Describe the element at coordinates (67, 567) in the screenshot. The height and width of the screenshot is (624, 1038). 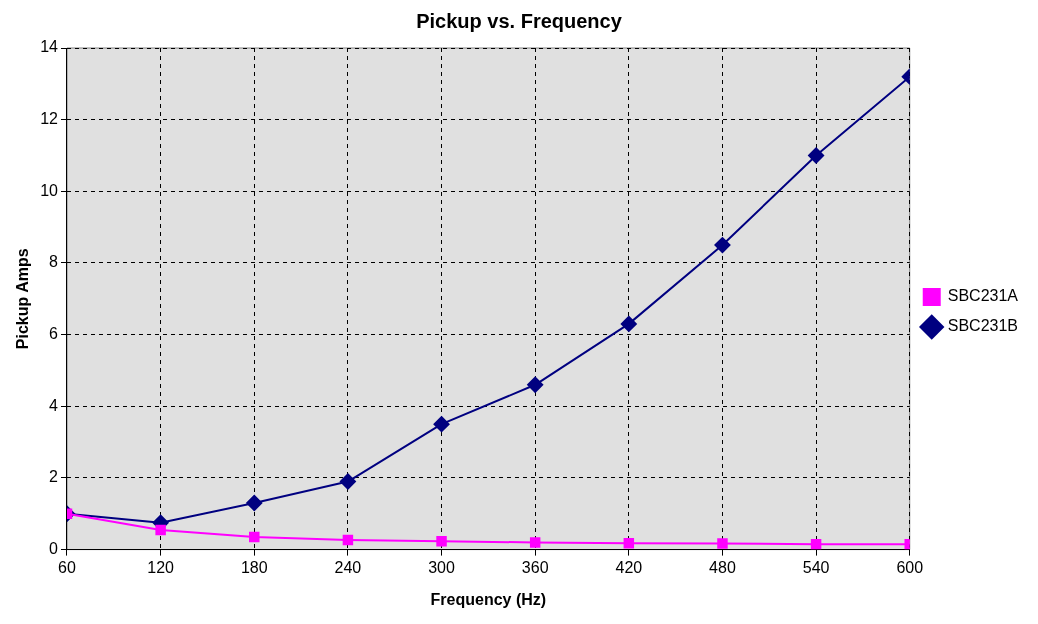
I see `x-tick-label: 60` at that location.